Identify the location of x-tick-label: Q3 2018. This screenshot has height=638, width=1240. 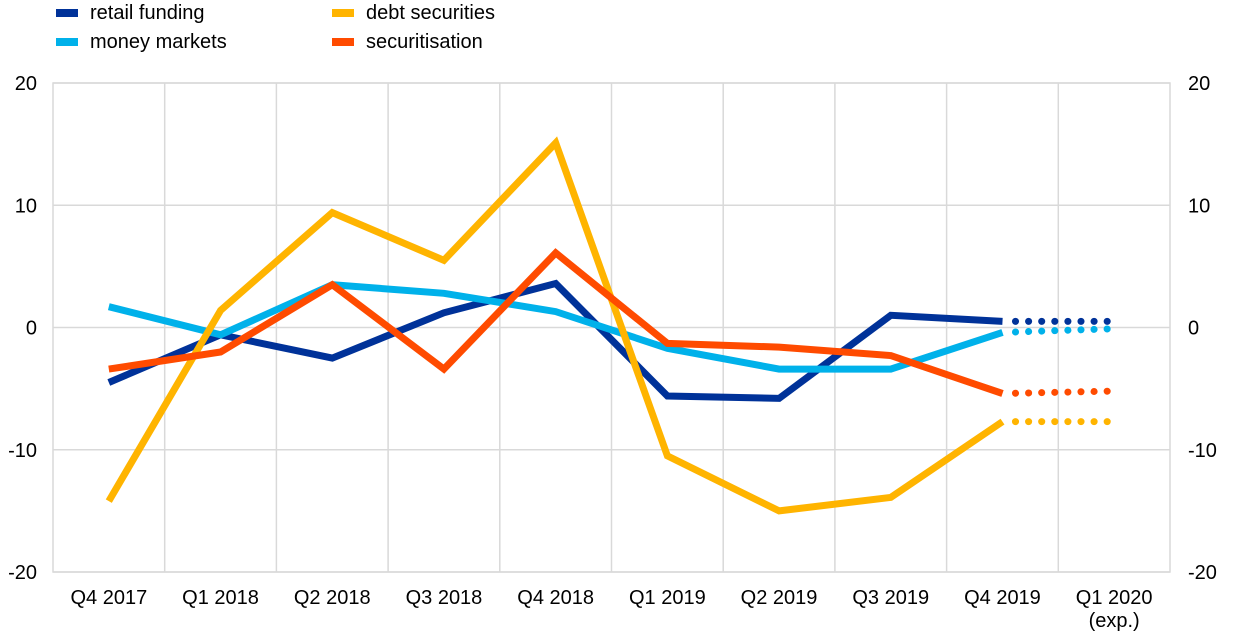
(444, 598).